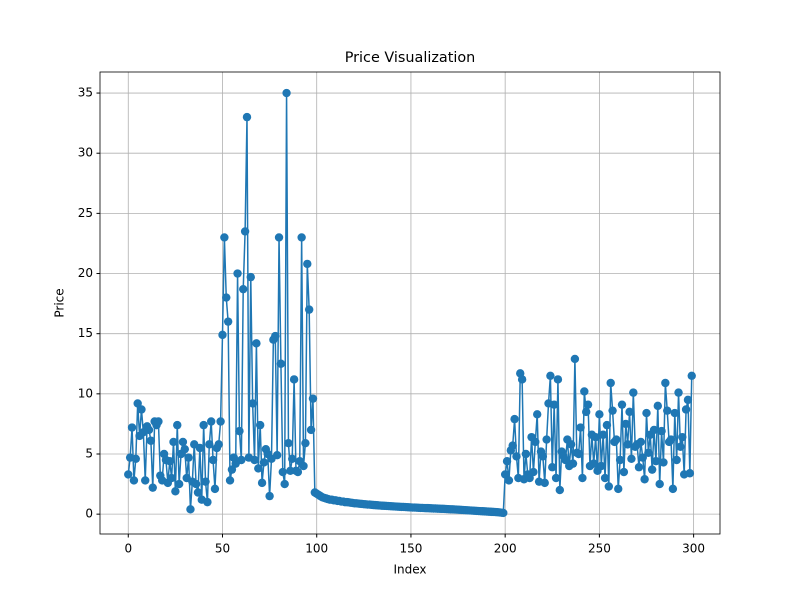 The height and width of the screenshot is (604, 800). What do you see at coordinates (85, 93) in the screenshot?
I see `y-tick-label: 35` at bounding box center [85, 93].